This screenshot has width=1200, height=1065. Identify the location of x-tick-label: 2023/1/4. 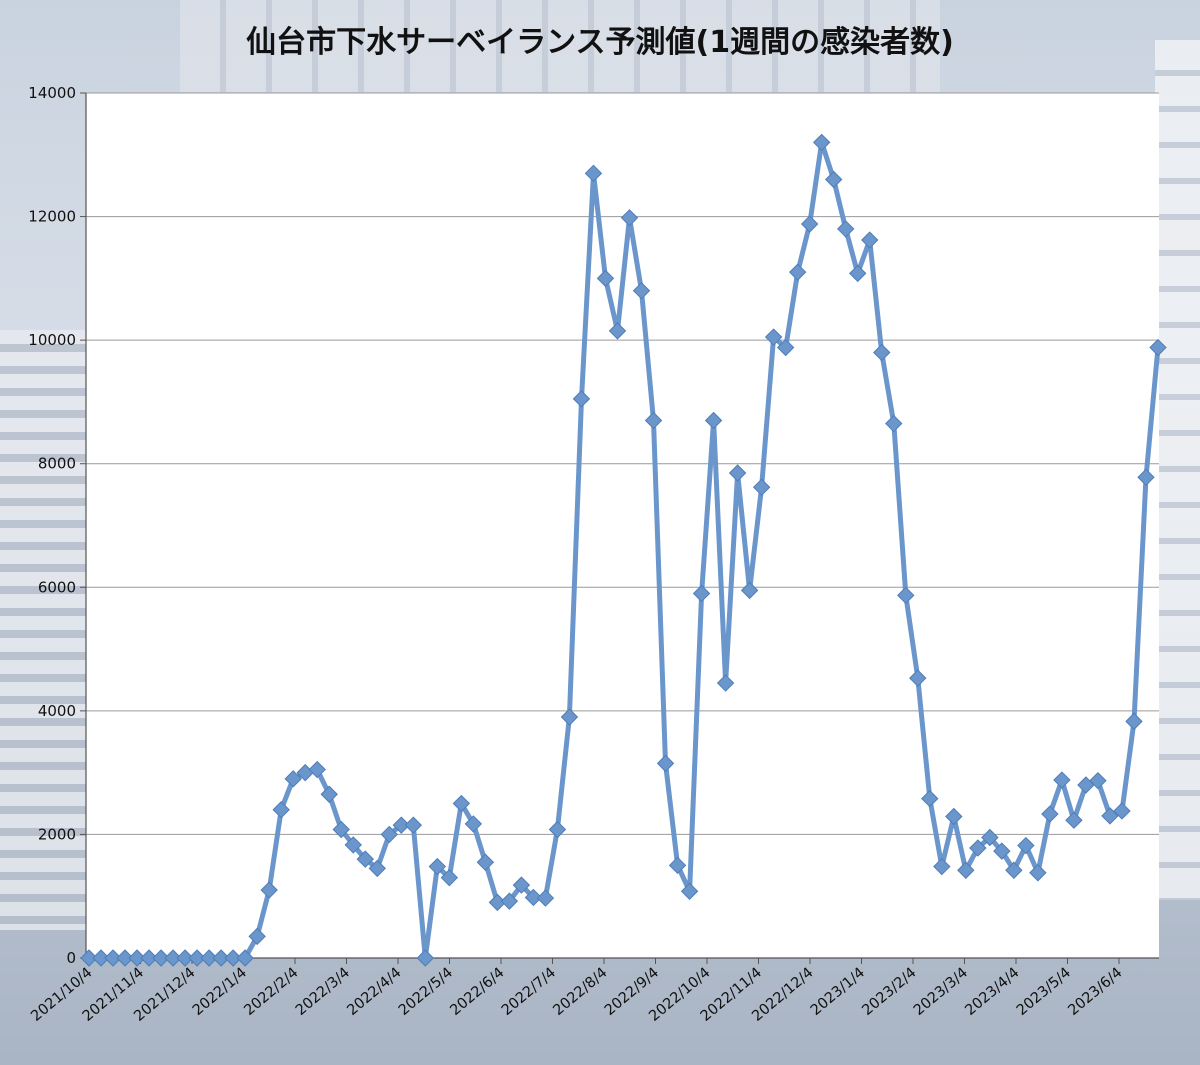
(838, 992).